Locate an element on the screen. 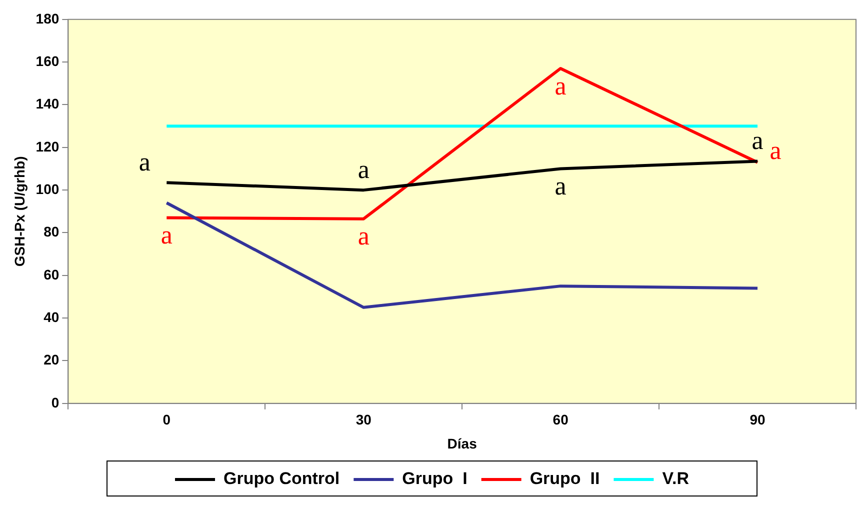  y-tick-label: 60 is located at coordinates (52, 274).